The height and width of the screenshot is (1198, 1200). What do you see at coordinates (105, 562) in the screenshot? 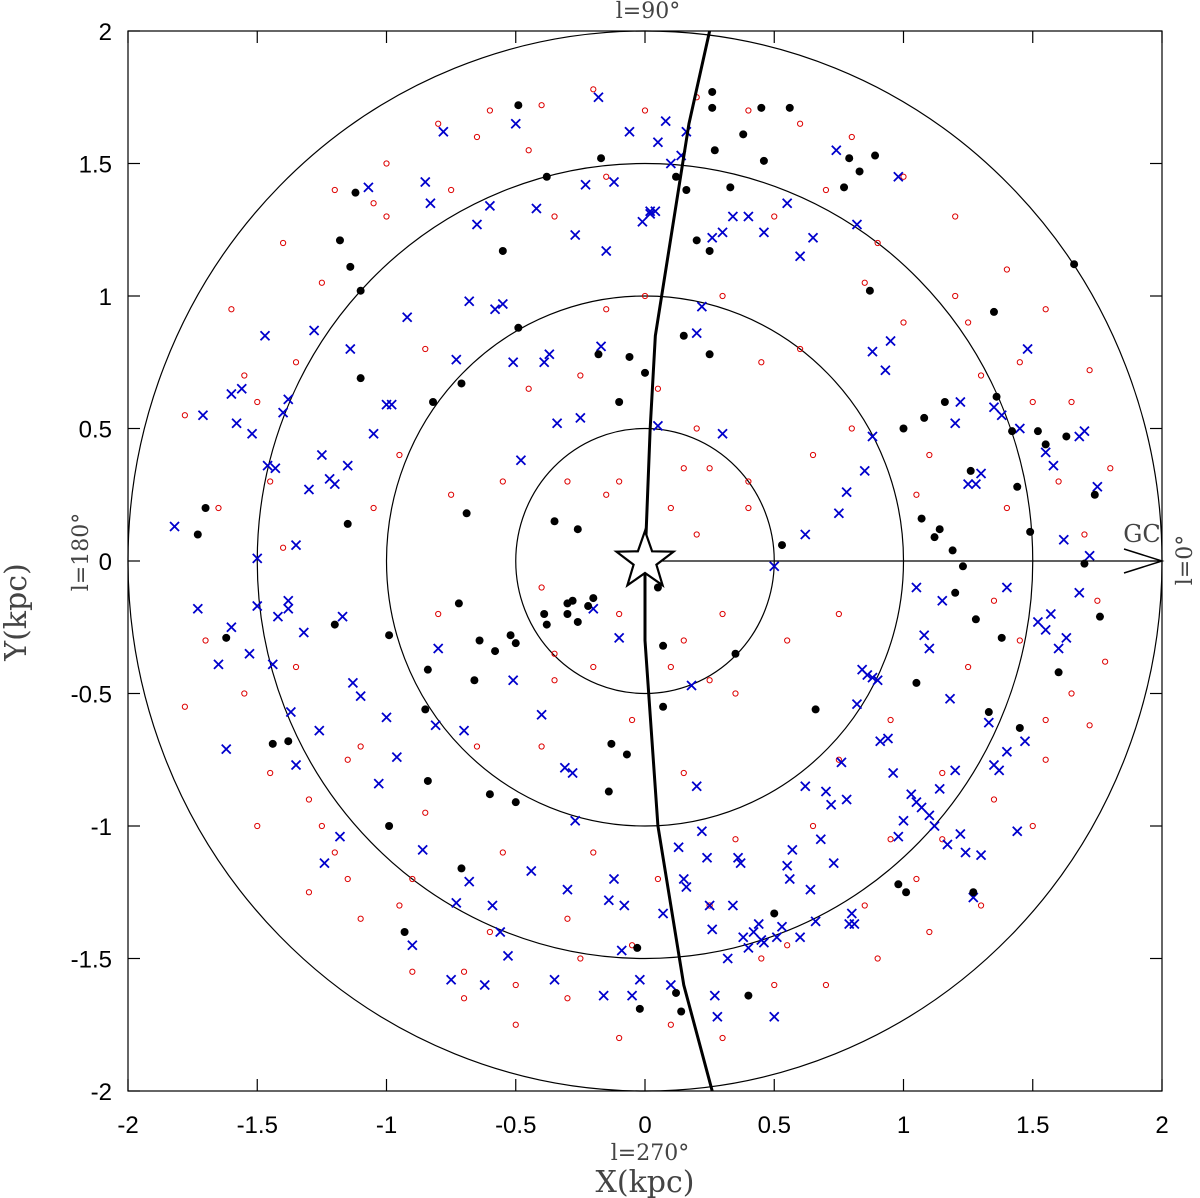
I see `y-tick-label: 0` at bounding box center [105, 562].